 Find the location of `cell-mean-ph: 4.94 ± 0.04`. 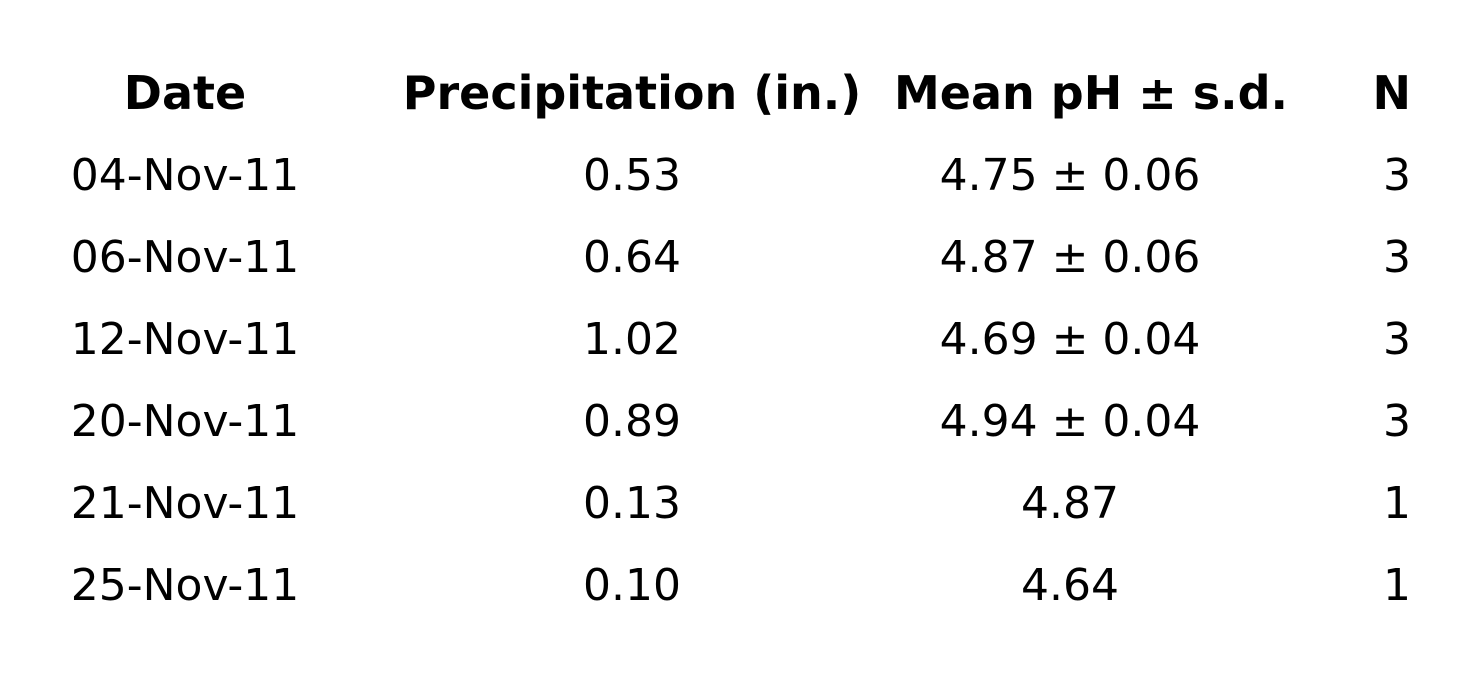

cell-mean-ph: 4.94 ± 0.04 is located at coordinates (1070, 421).